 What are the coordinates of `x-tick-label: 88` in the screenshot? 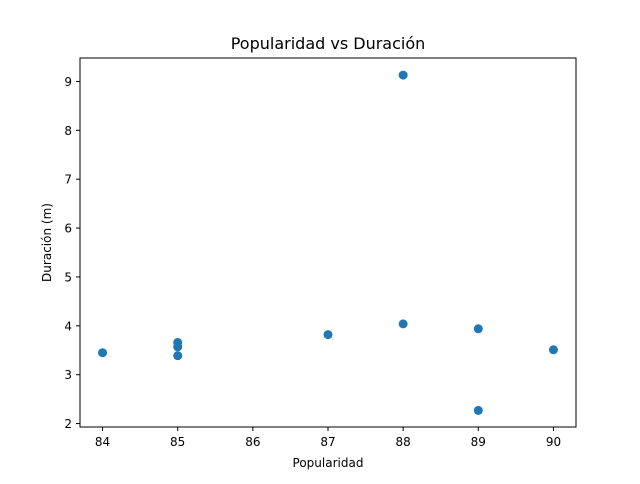 It's located at (403, 442).